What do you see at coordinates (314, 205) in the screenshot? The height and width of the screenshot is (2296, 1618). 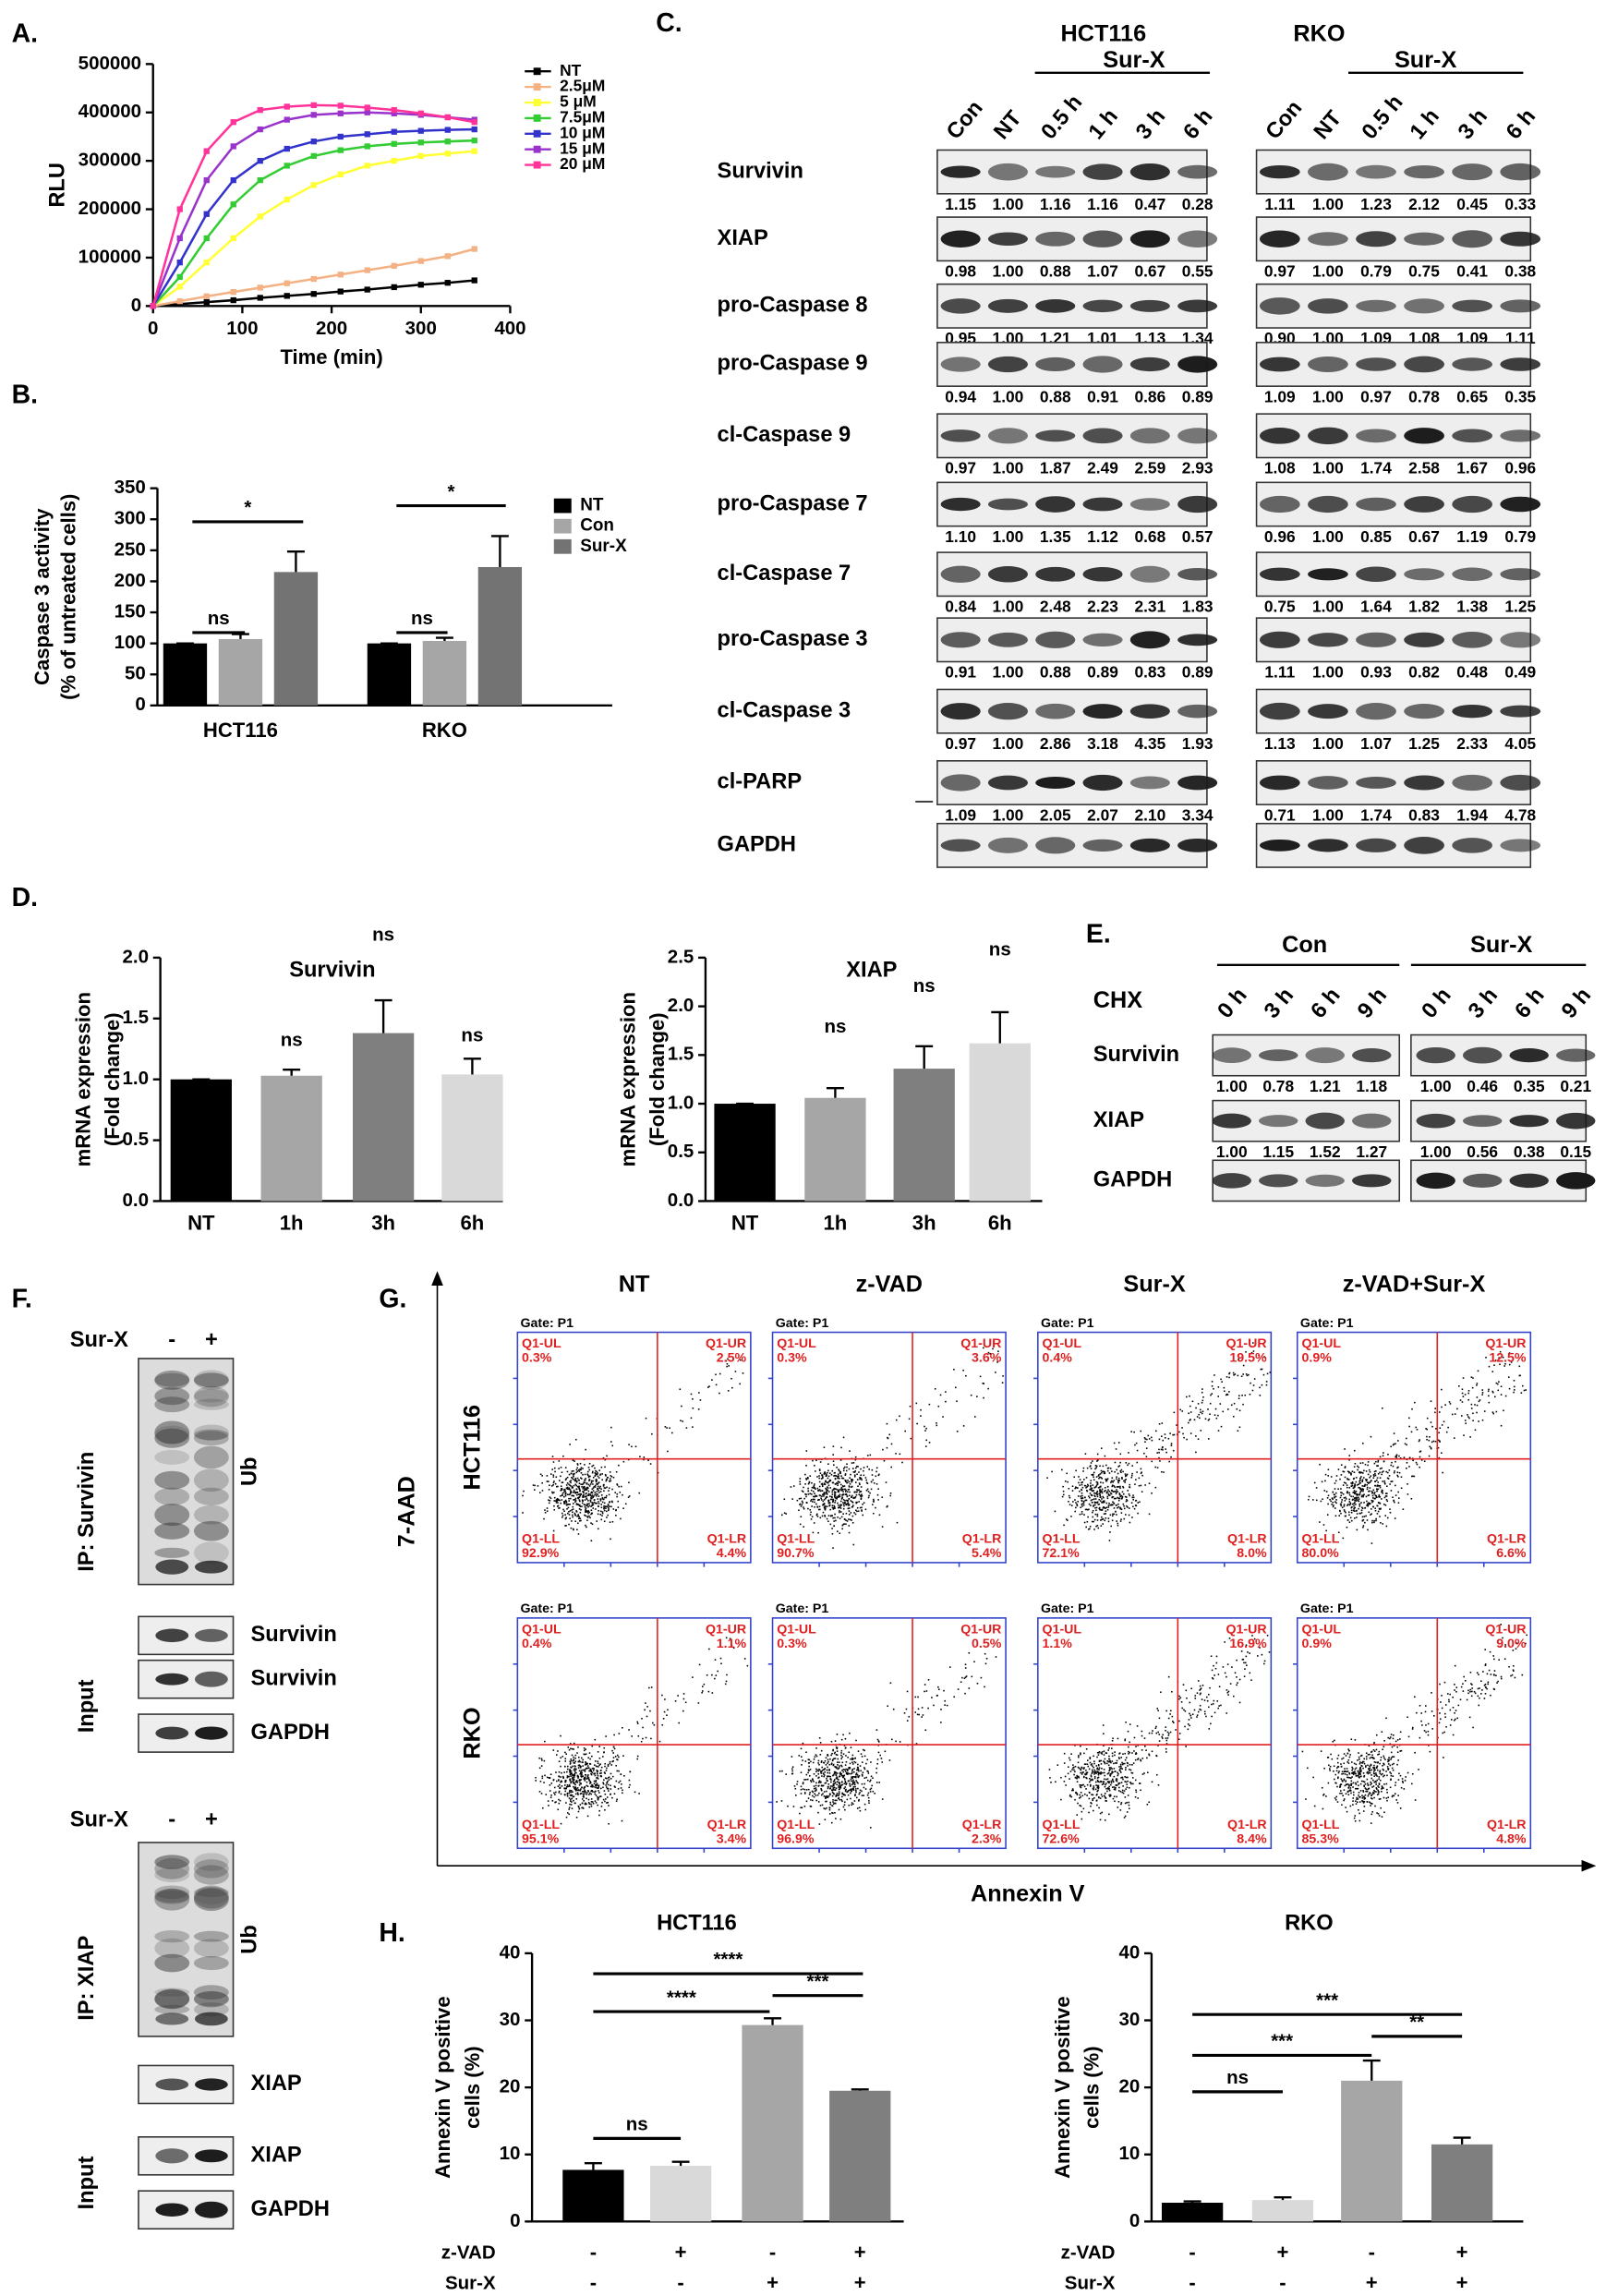 I see `series-line` at bounding box center [314, 205].